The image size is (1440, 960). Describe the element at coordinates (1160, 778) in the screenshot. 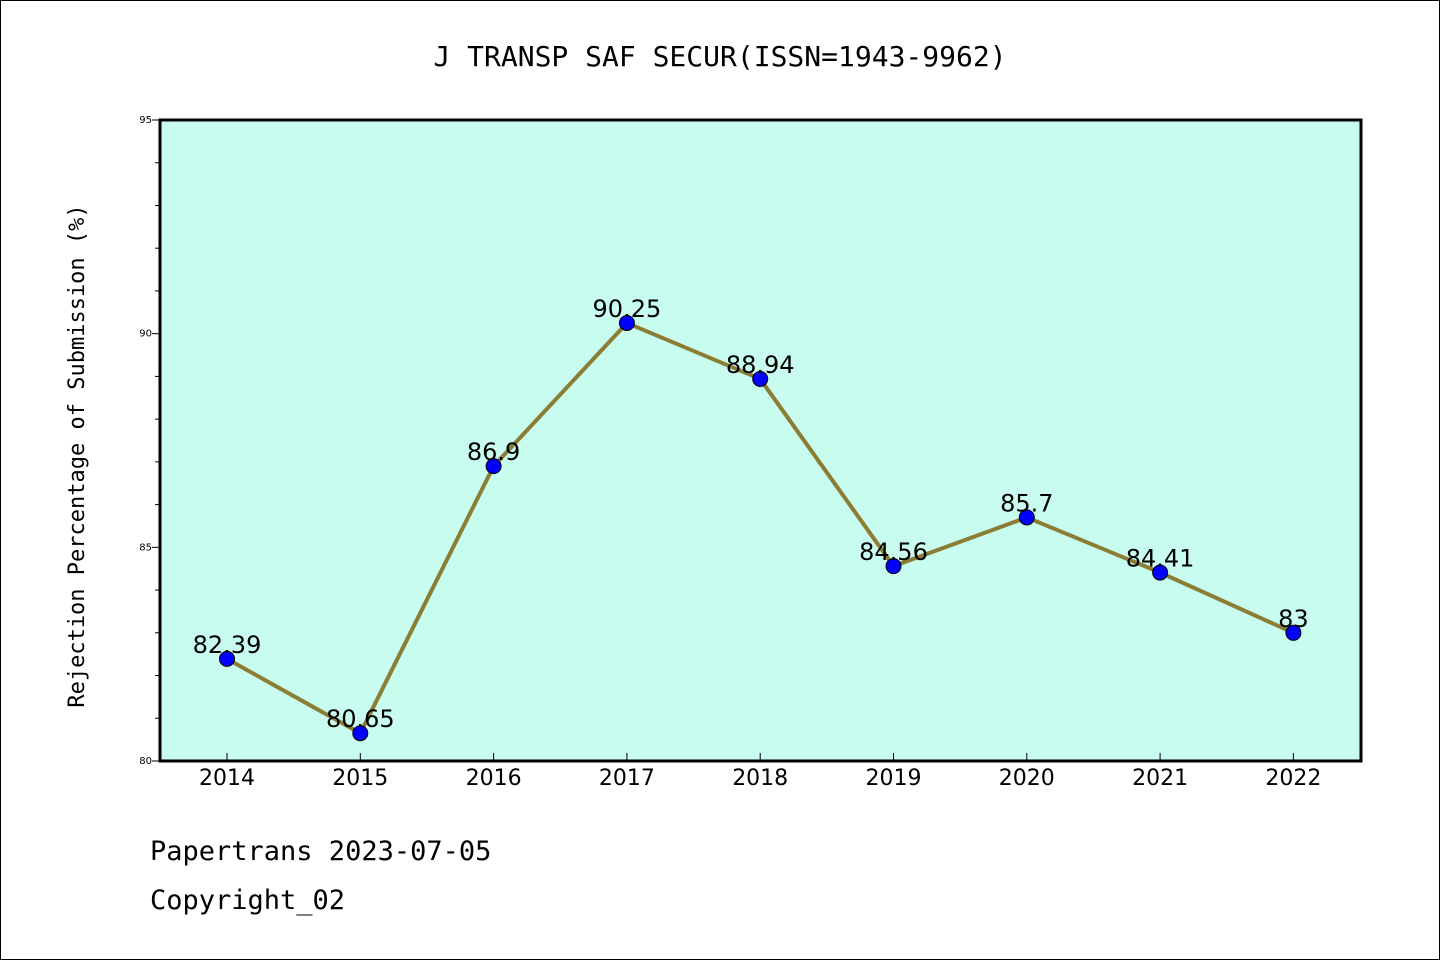

I see `x-tick-label: 2021` at that location.